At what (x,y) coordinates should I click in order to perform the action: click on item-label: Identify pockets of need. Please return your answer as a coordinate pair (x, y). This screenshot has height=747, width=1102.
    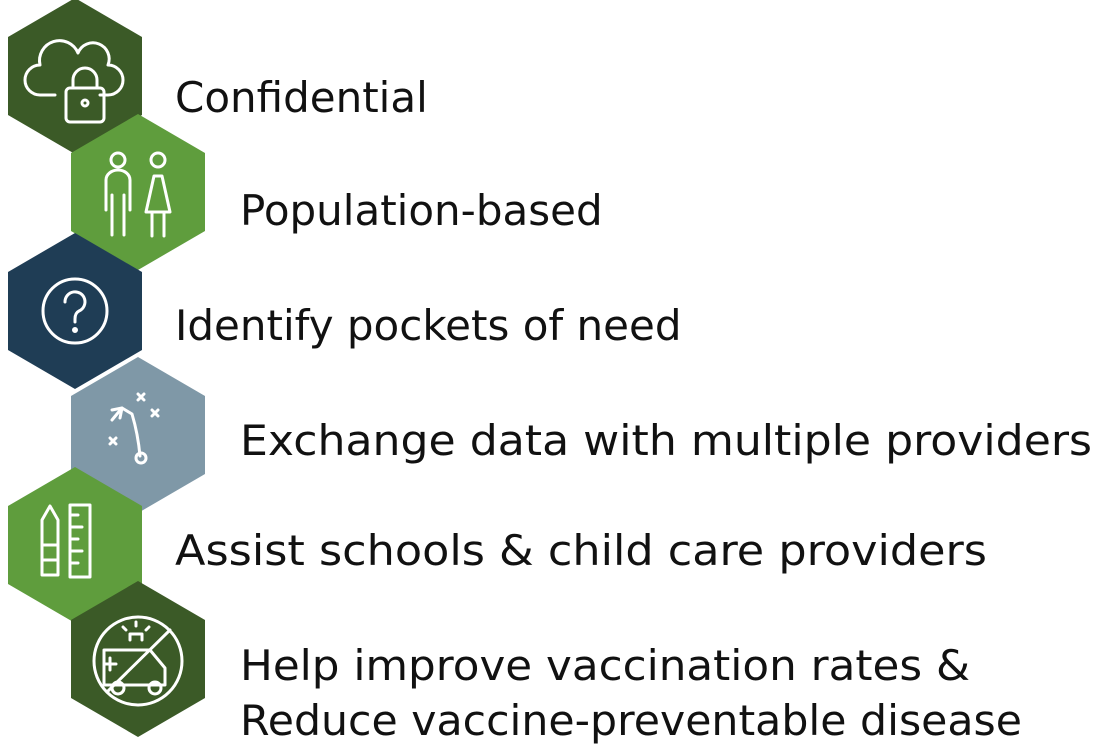
    Looking at the image, I should click on (428, 325).